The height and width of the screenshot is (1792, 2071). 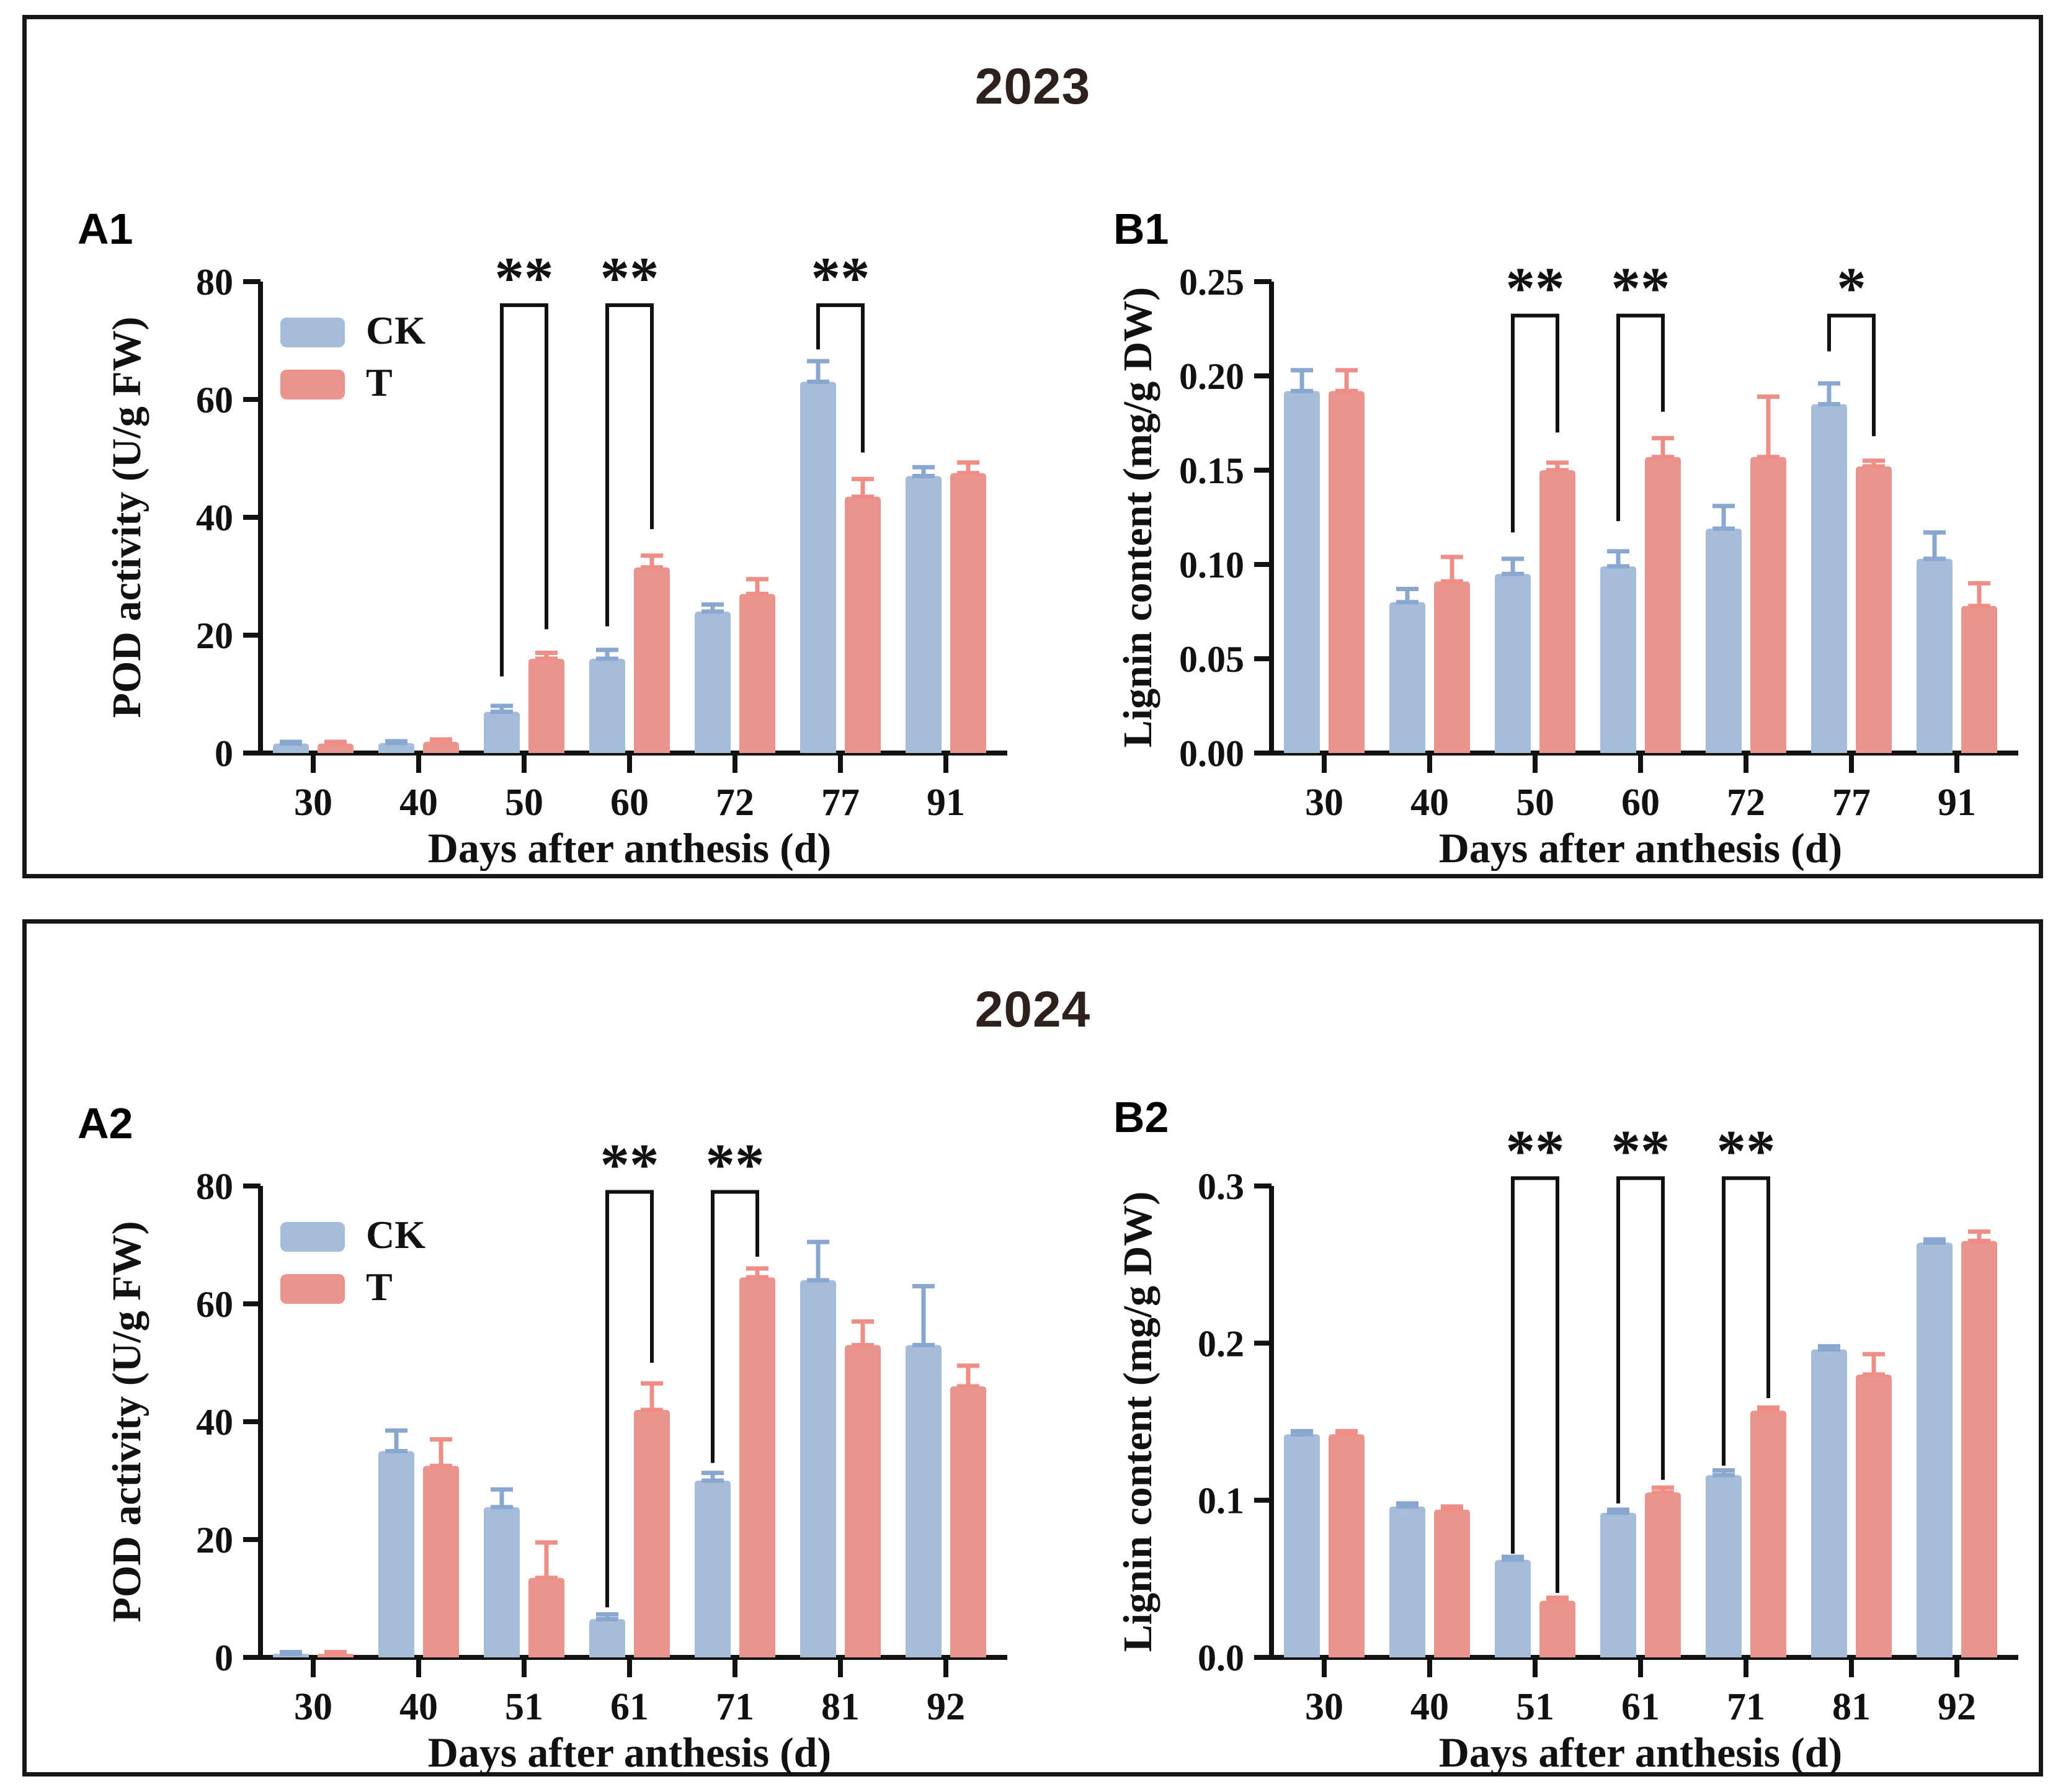 I want to click on svg-text: 0.1, so click(x=1221, y=1501).